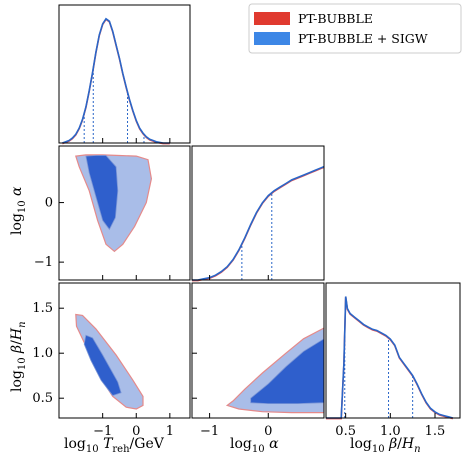 The width and height of the screenshot is (469, 464). I want to click on legend-swatch-pt-bubble, so click(272, 18).